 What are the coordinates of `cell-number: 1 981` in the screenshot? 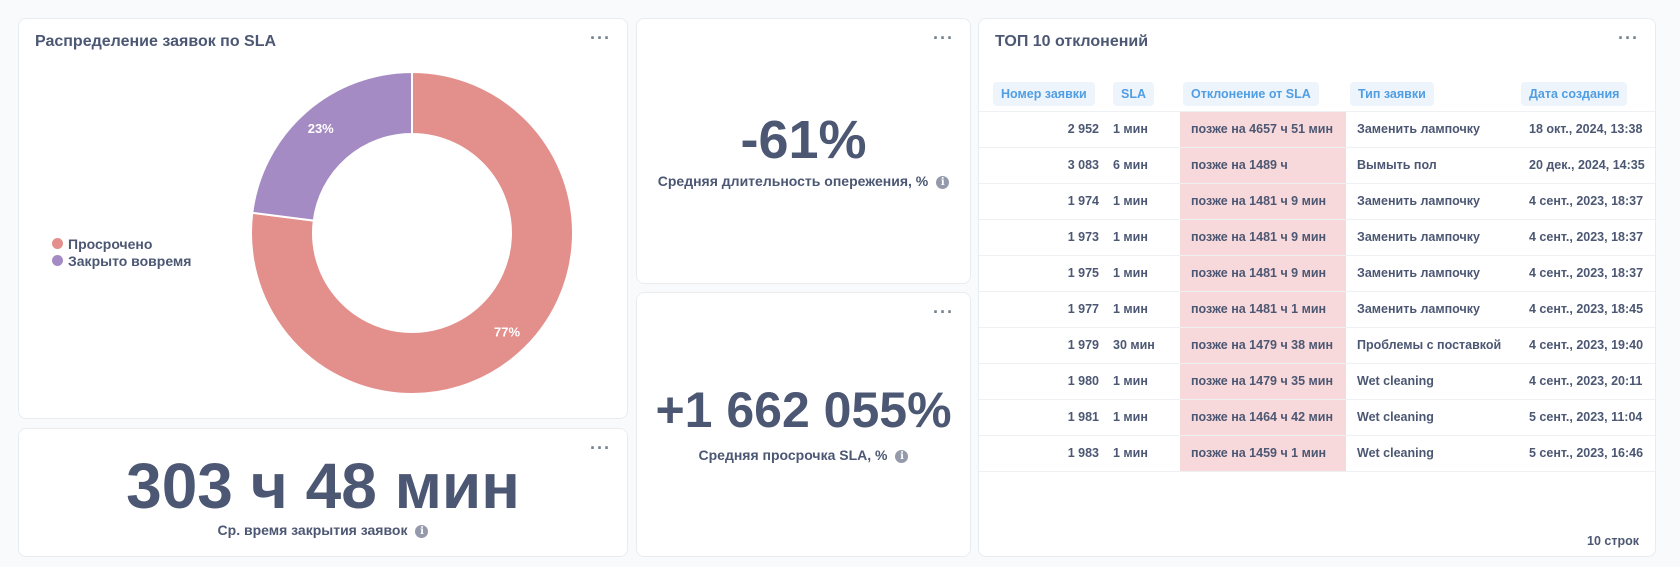 It's located at (1046, 416).